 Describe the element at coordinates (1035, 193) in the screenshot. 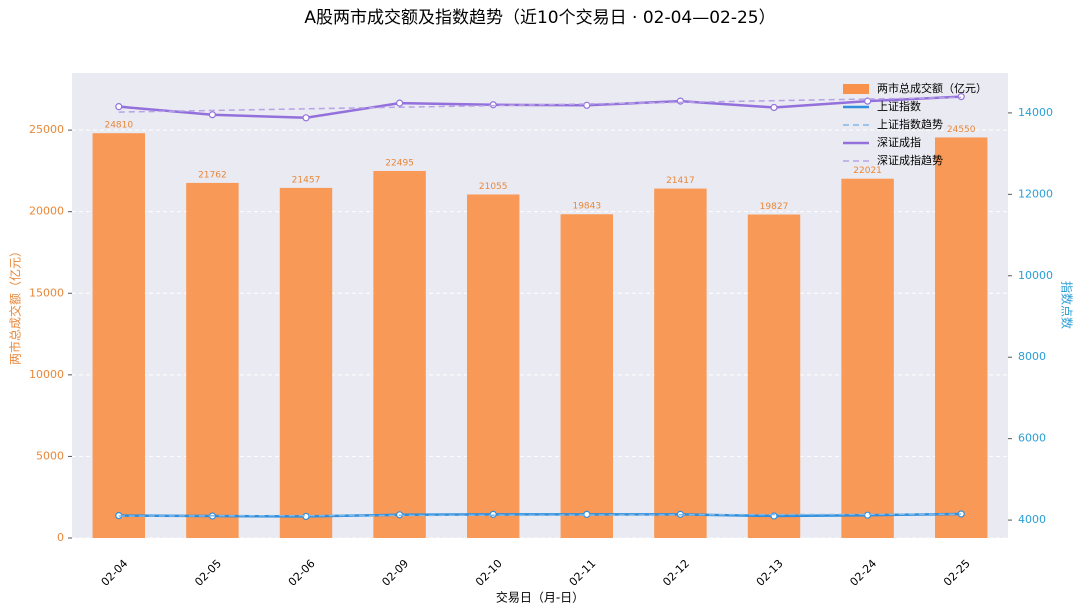

I see `y2-tick-label: 12000` at that location.